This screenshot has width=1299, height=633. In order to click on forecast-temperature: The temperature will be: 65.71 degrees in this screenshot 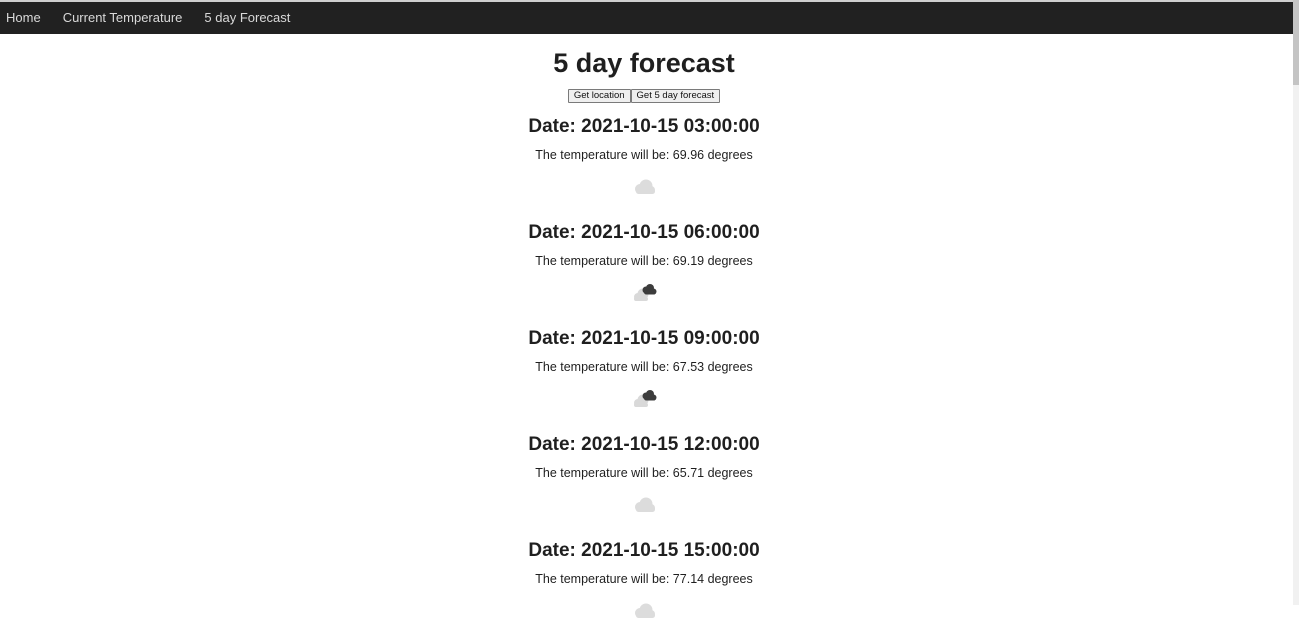, I will do `click(644, 473)`.